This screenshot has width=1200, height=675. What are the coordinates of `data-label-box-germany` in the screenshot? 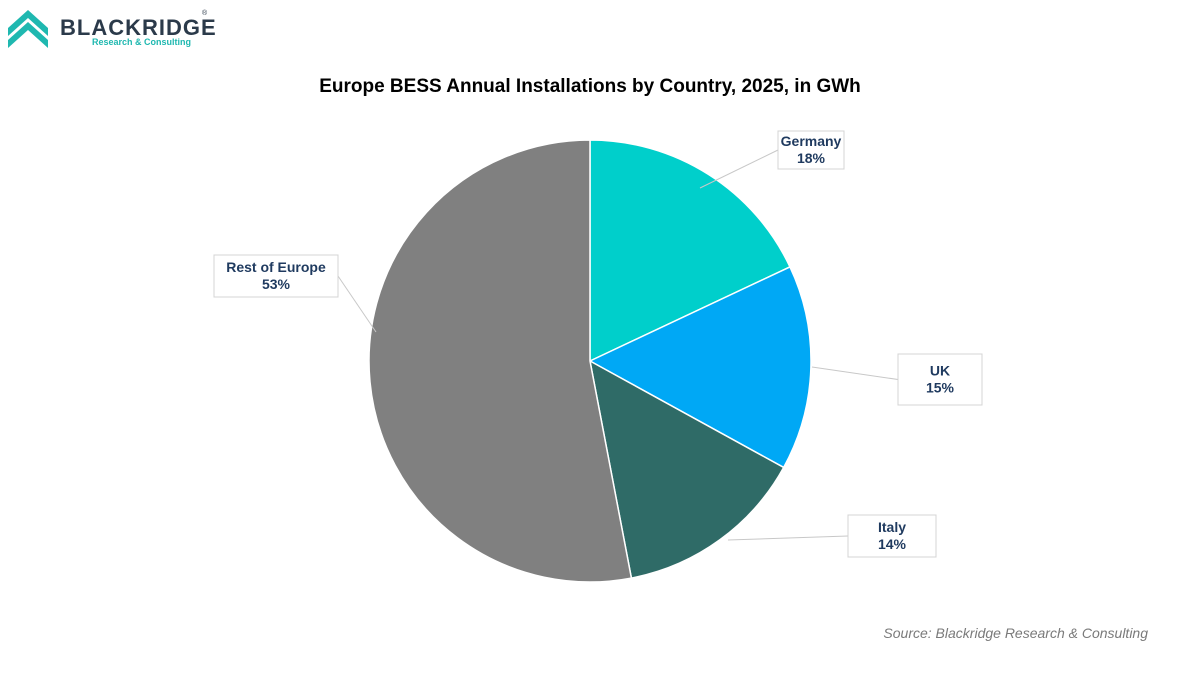 It's located at (811, 150).